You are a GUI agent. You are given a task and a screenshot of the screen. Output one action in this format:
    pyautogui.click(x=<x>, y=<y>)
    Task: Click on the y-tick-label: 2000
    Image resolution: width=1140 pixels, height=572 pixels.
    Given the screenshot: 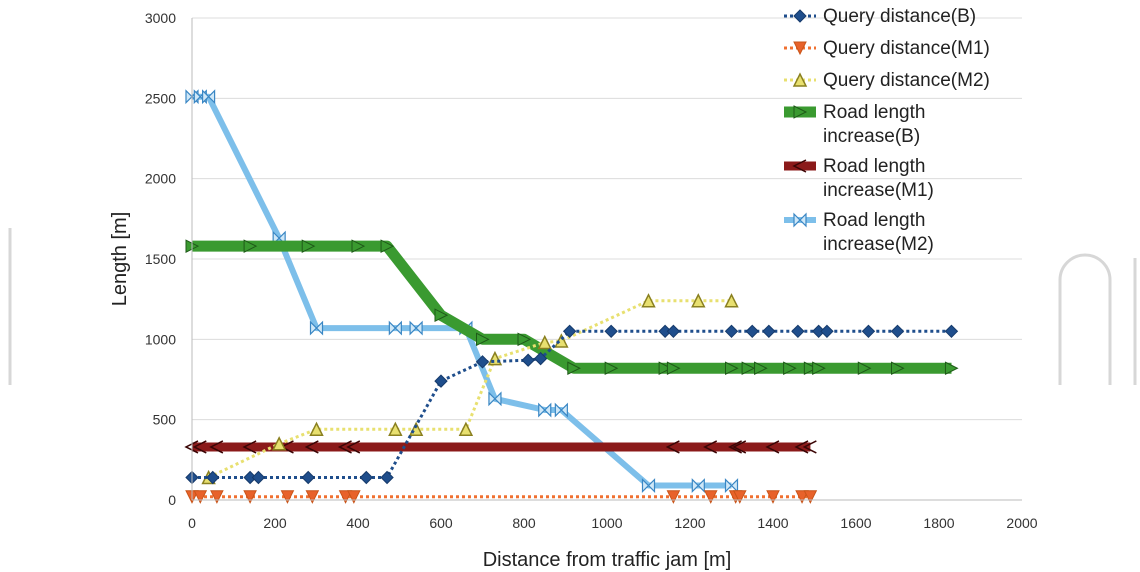 What is the action you would take?
    pyautogui.click(x=160, y=179)
    